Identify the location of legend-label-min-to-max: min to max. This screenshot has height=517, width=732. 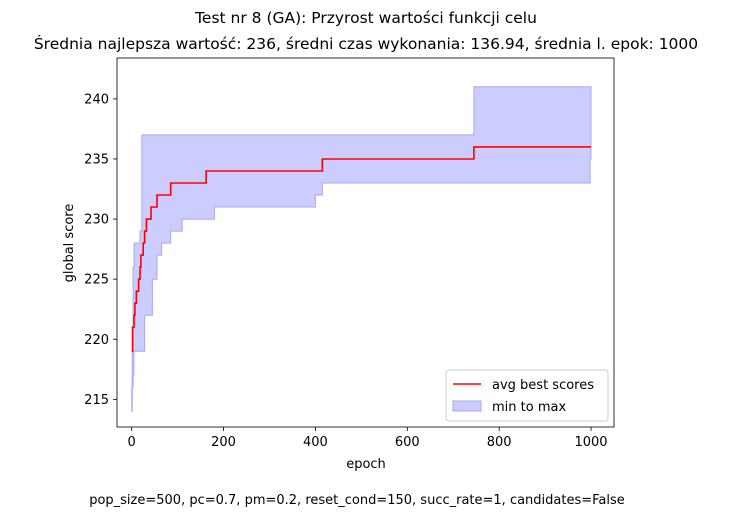
(529, 407).